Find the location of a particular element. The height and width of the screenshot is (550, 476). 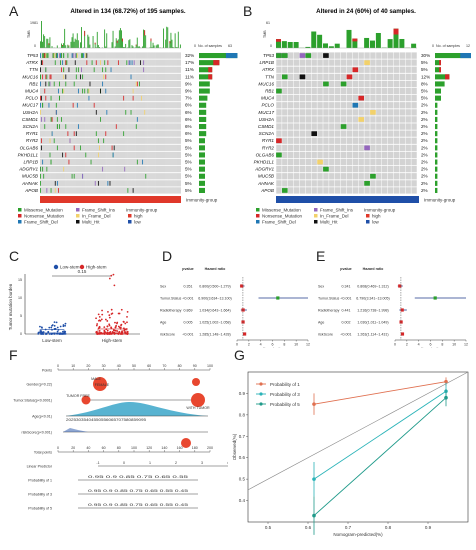

forest-xtick-label: 10 is located at coordinates (296, 345).